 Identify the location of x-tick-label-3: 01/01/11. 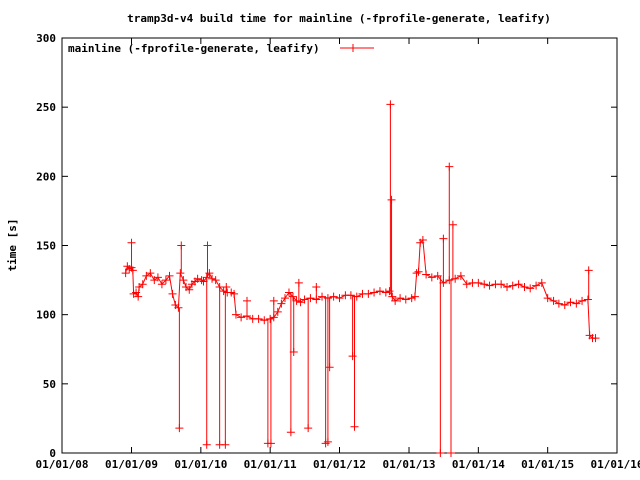
(270, 464).